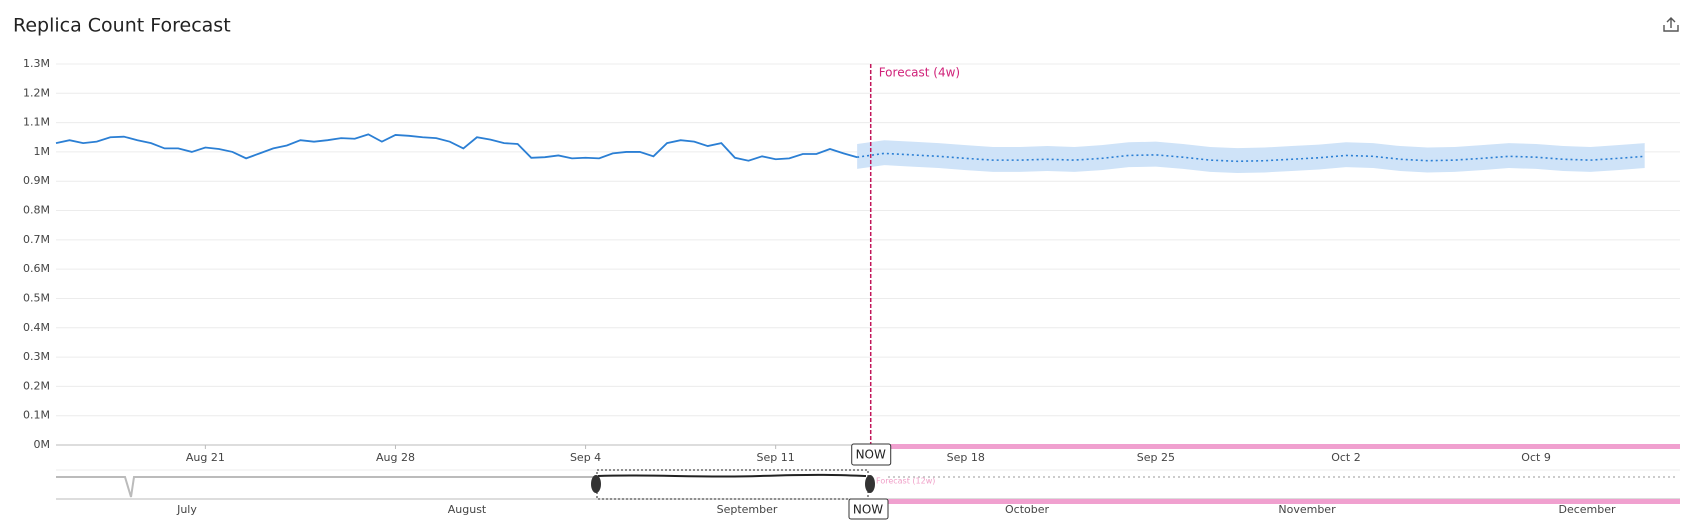  I want to click on navigator-window-line, so click(732, 475).